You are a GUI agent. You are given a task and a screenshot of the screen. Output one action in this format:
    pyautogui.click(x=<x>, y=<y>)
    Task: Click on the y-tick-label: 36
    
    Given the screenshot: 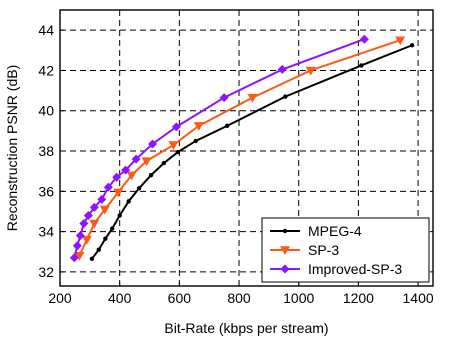 What is the action you would take?
    pyautogui.click(x=46, y=191)
    